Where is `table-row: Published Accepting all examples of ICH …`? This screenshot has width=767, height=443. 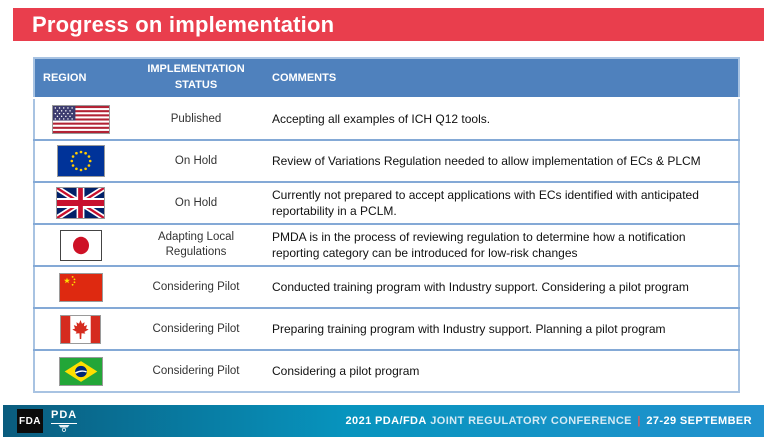 table-row: Published Accepting all examples of ICH … is located at coordinates (386, 119).